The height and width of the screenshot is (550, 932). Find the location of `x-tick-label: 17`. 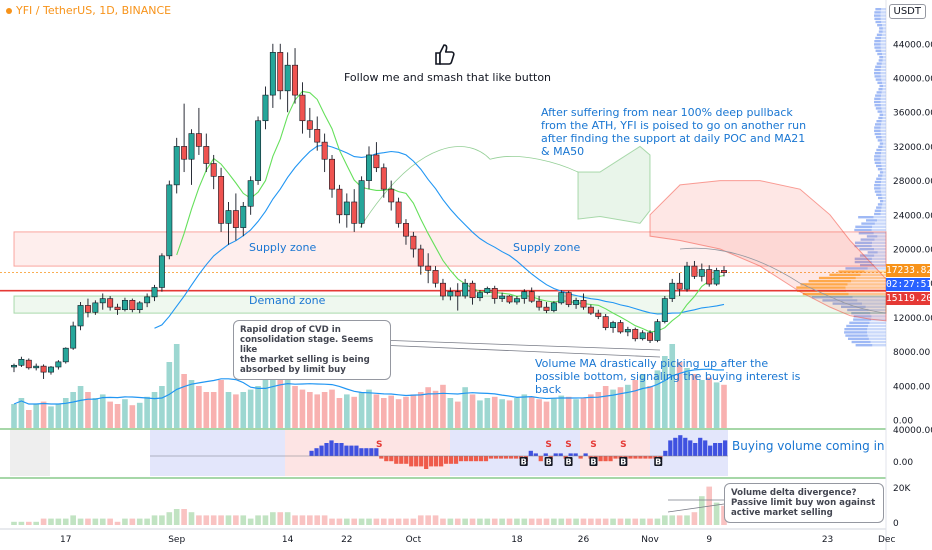

x-tick-label: 17 is located at coordinates (65, 540).